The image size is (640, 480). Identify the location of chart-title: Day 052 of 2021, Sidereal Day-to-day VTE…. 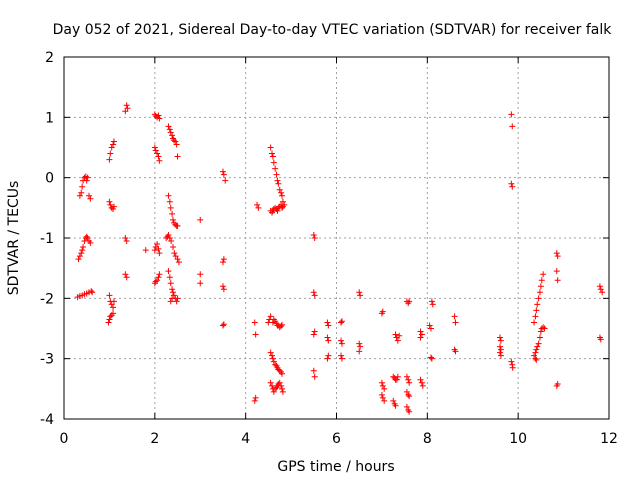
(333, 30).